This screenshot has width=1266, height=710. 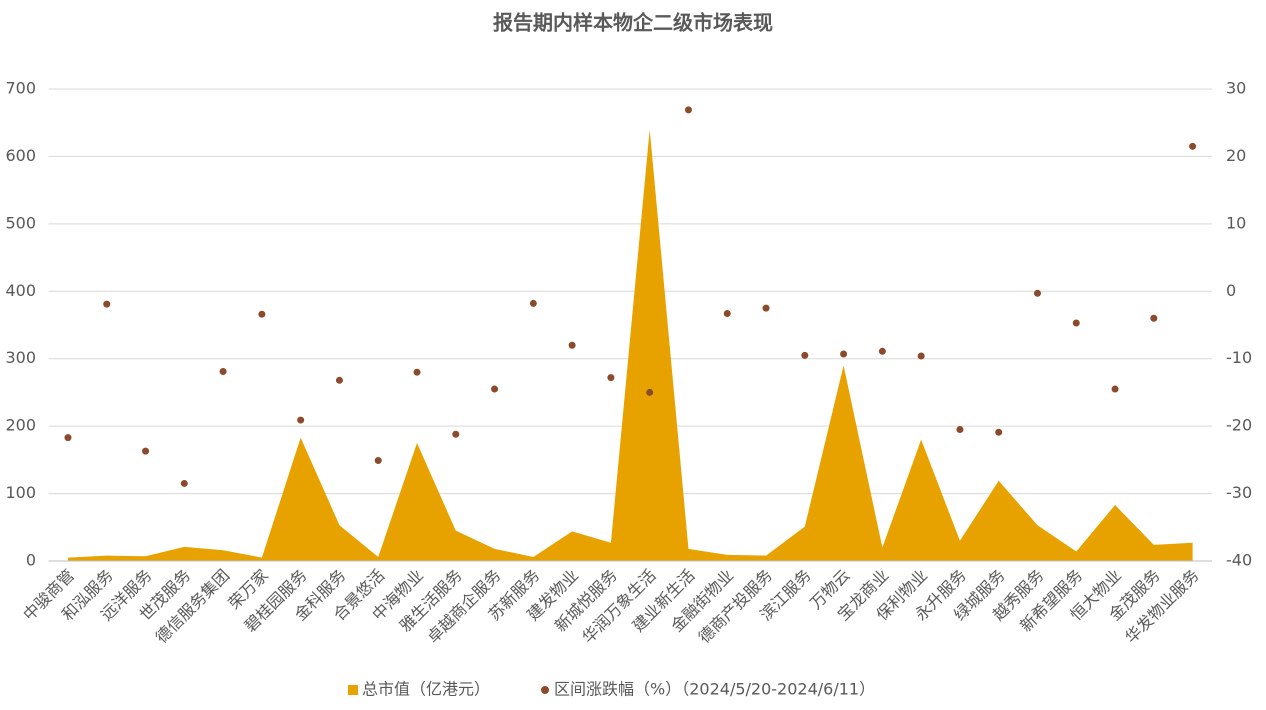 What do you see at coordinates (20, 290) in the screenshot?
I see `y-tick-label: 400` at bounding box center [20, 290].